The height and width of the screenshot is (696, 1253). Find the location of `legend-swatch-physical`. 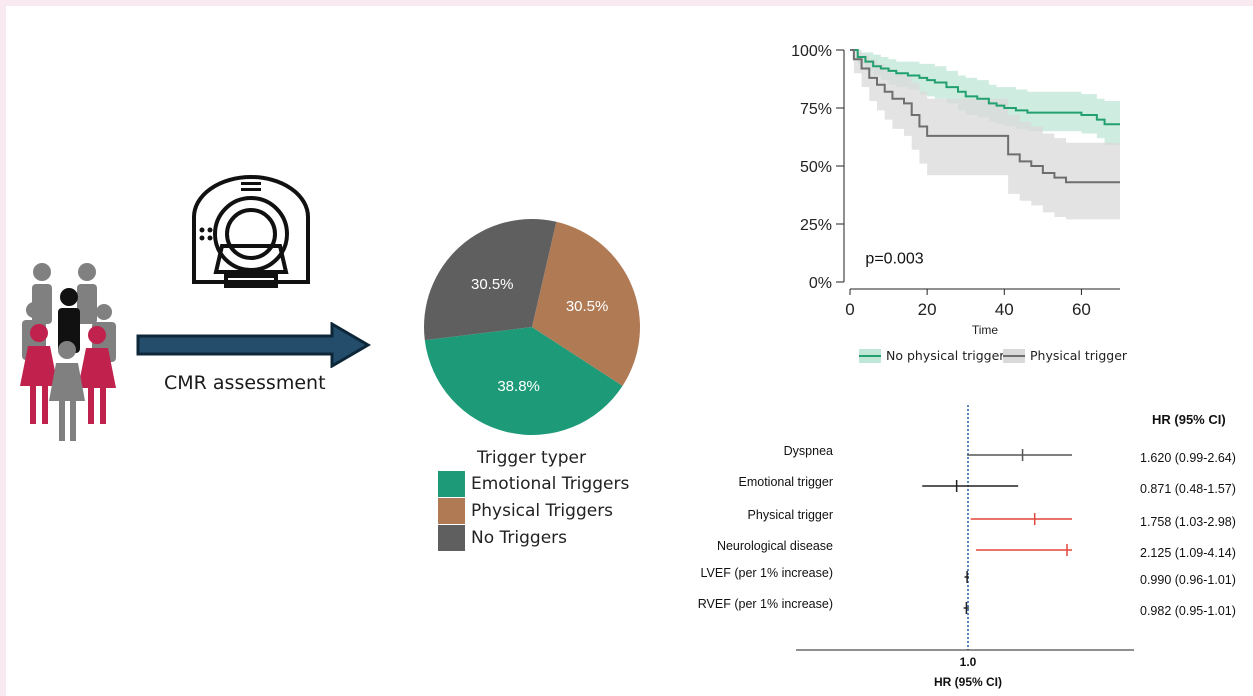

legend-swatch-physical is located at coordinates (451, 511).